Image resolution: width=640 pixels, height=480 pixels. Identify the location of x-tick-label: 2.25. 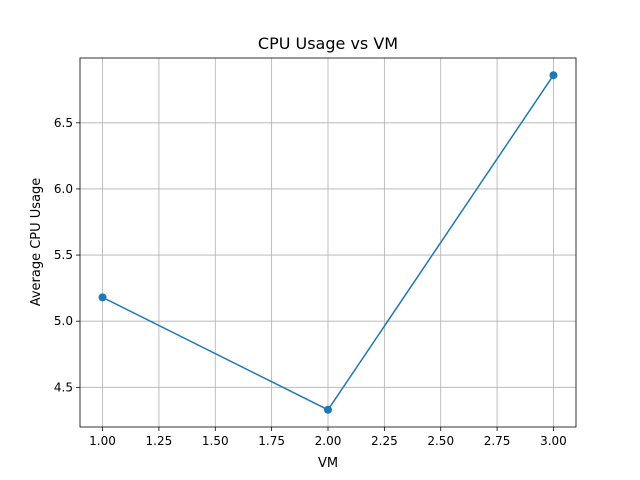
(384, 441).